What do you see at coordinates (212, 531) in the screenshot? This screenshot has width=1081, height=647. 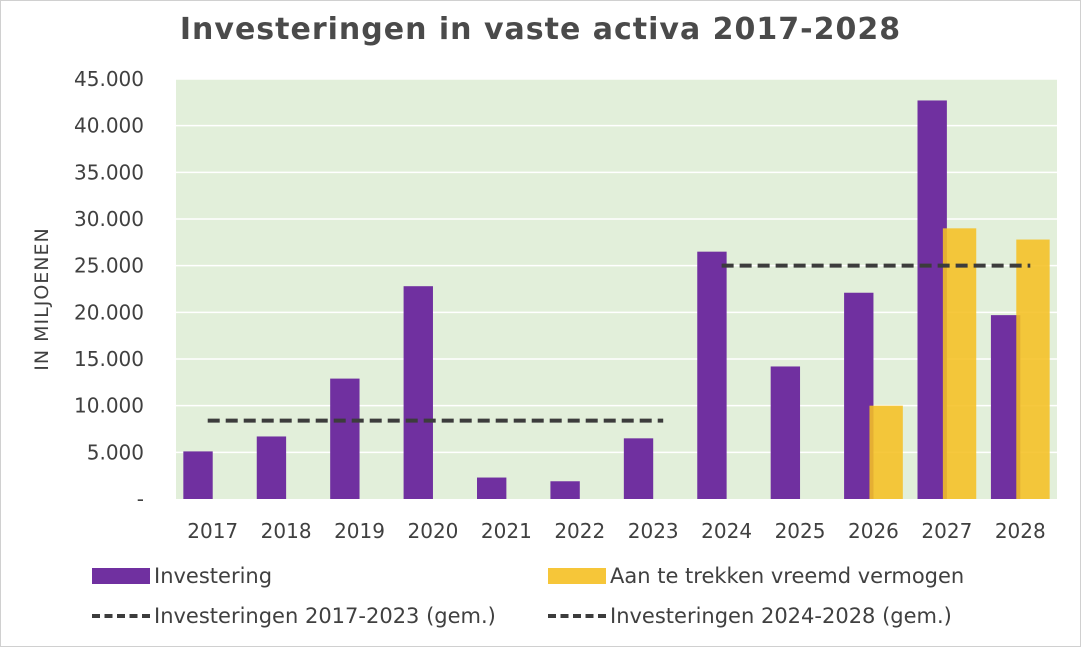 I see `x-tick-label: 2017` at bounding box center [212, 531].